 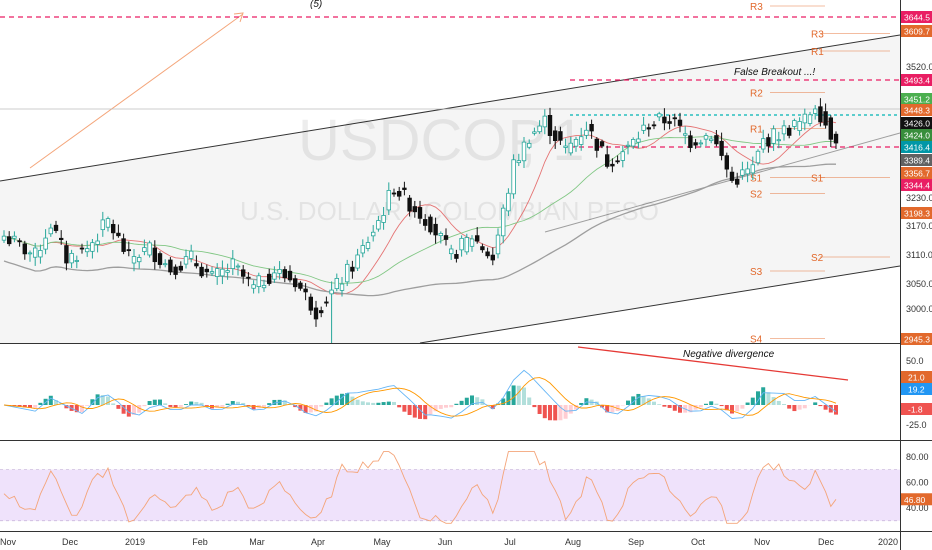 I want to click on watermark-description: U.S. DOLLAR / COLOMBIAN PESO, so click(x=449, y=211).